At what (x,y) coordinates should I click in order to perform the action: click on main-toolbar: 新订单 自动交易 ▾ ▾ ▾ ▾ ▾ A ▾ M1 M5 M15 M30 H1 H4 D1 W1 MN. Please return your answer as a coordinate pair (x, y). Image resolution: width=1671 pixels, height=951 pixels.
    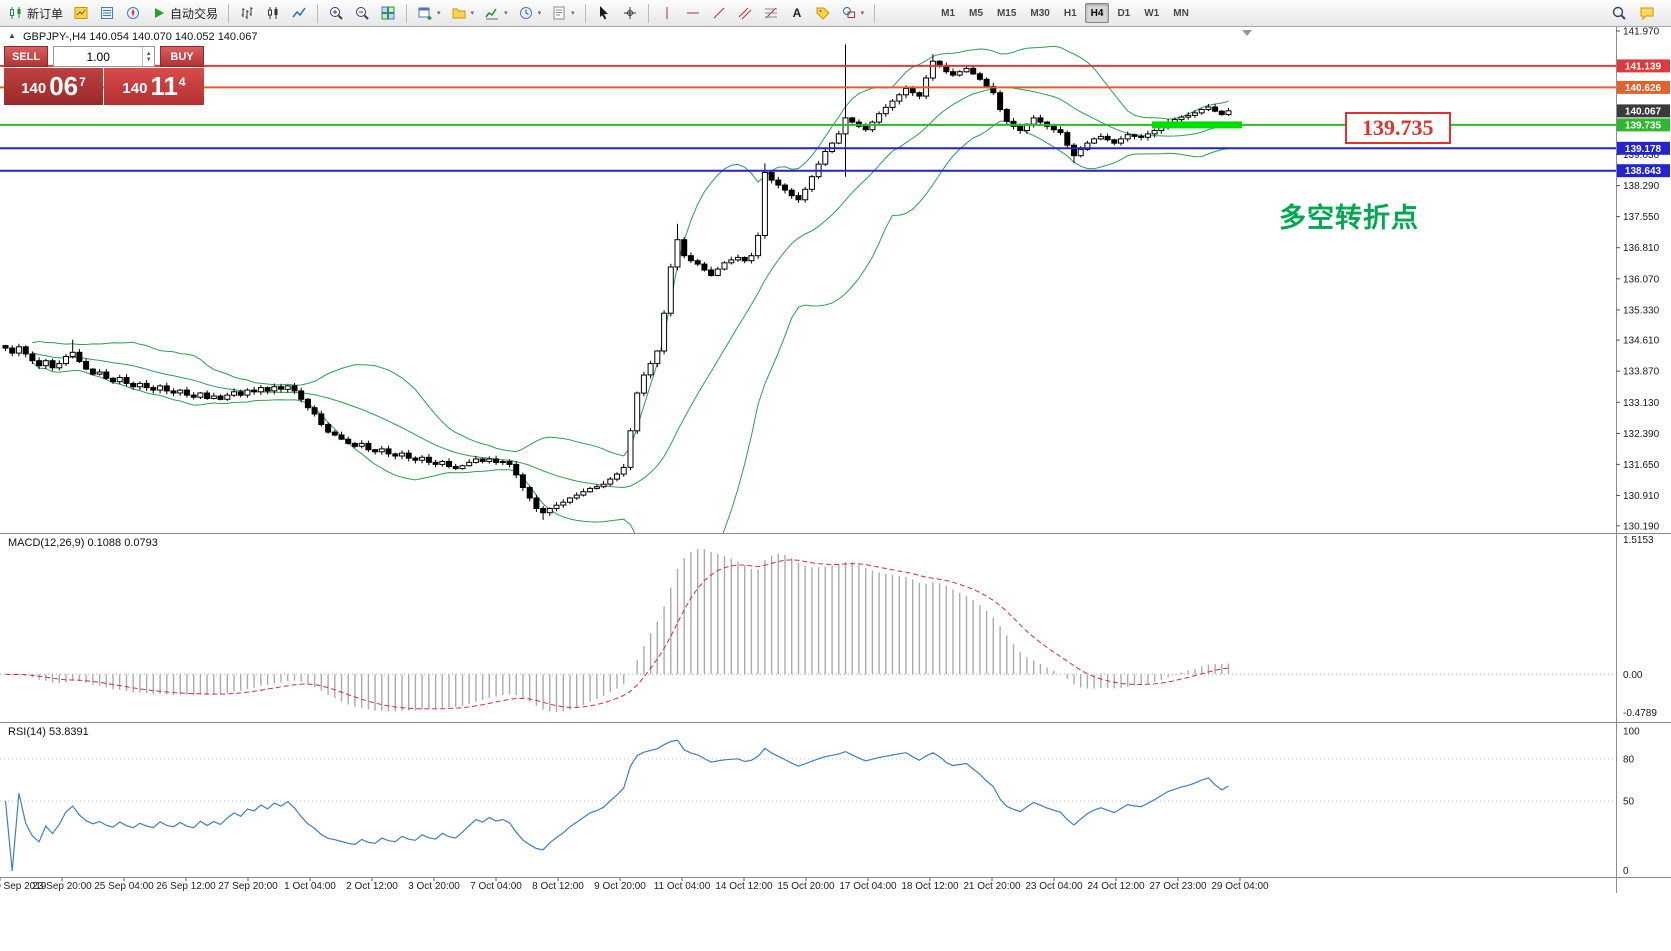
    Looking at the image, I should click on (835, 13).